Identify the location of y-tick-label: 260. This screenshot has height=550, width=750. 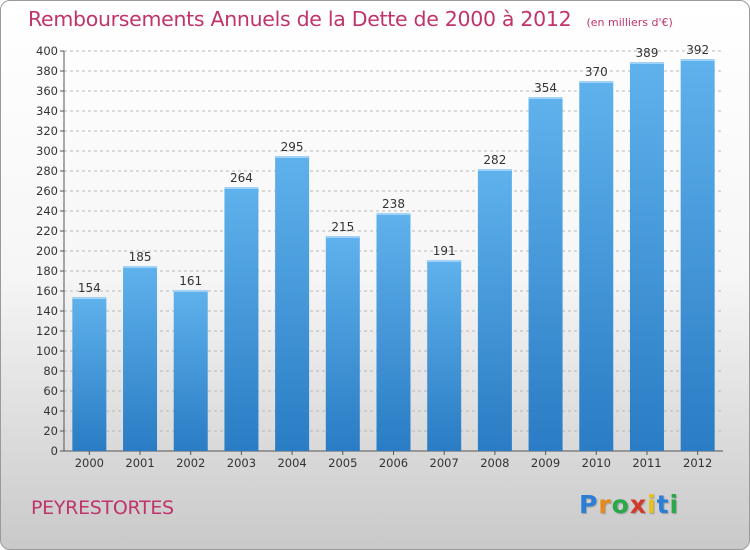
(47, 191).